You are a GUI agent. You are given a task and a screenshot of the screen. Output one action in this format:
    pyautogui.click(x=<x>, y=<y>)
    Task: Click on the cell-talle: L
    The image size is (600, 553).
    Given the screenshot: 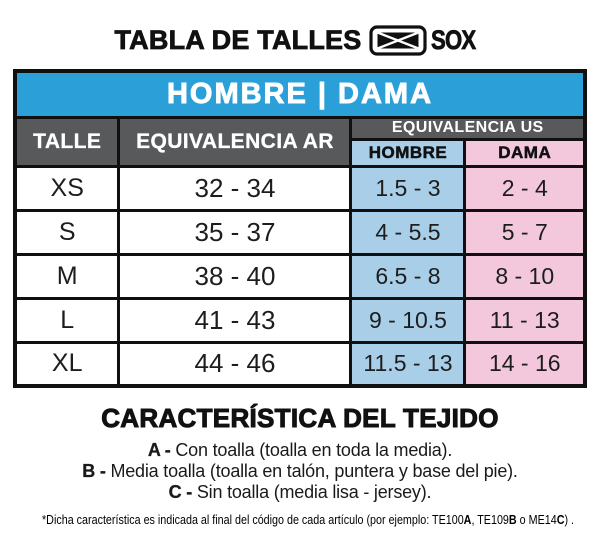 What is the action you would take?
    pyautogui.click(x=67, y=320)
    